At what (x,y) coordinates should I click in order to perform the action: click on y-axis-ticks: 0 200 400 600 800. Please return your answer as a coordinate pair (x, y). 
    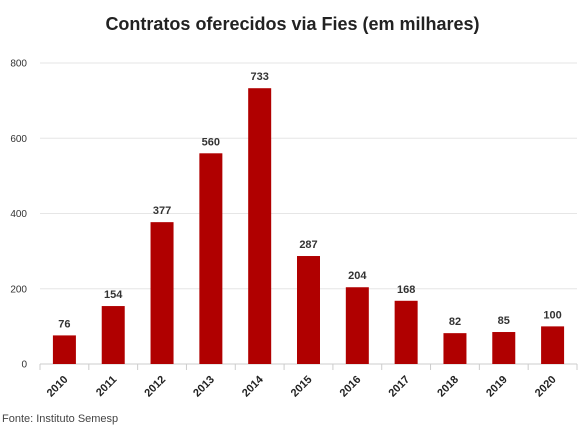
    Looking at the image, I should click on (18, 215).